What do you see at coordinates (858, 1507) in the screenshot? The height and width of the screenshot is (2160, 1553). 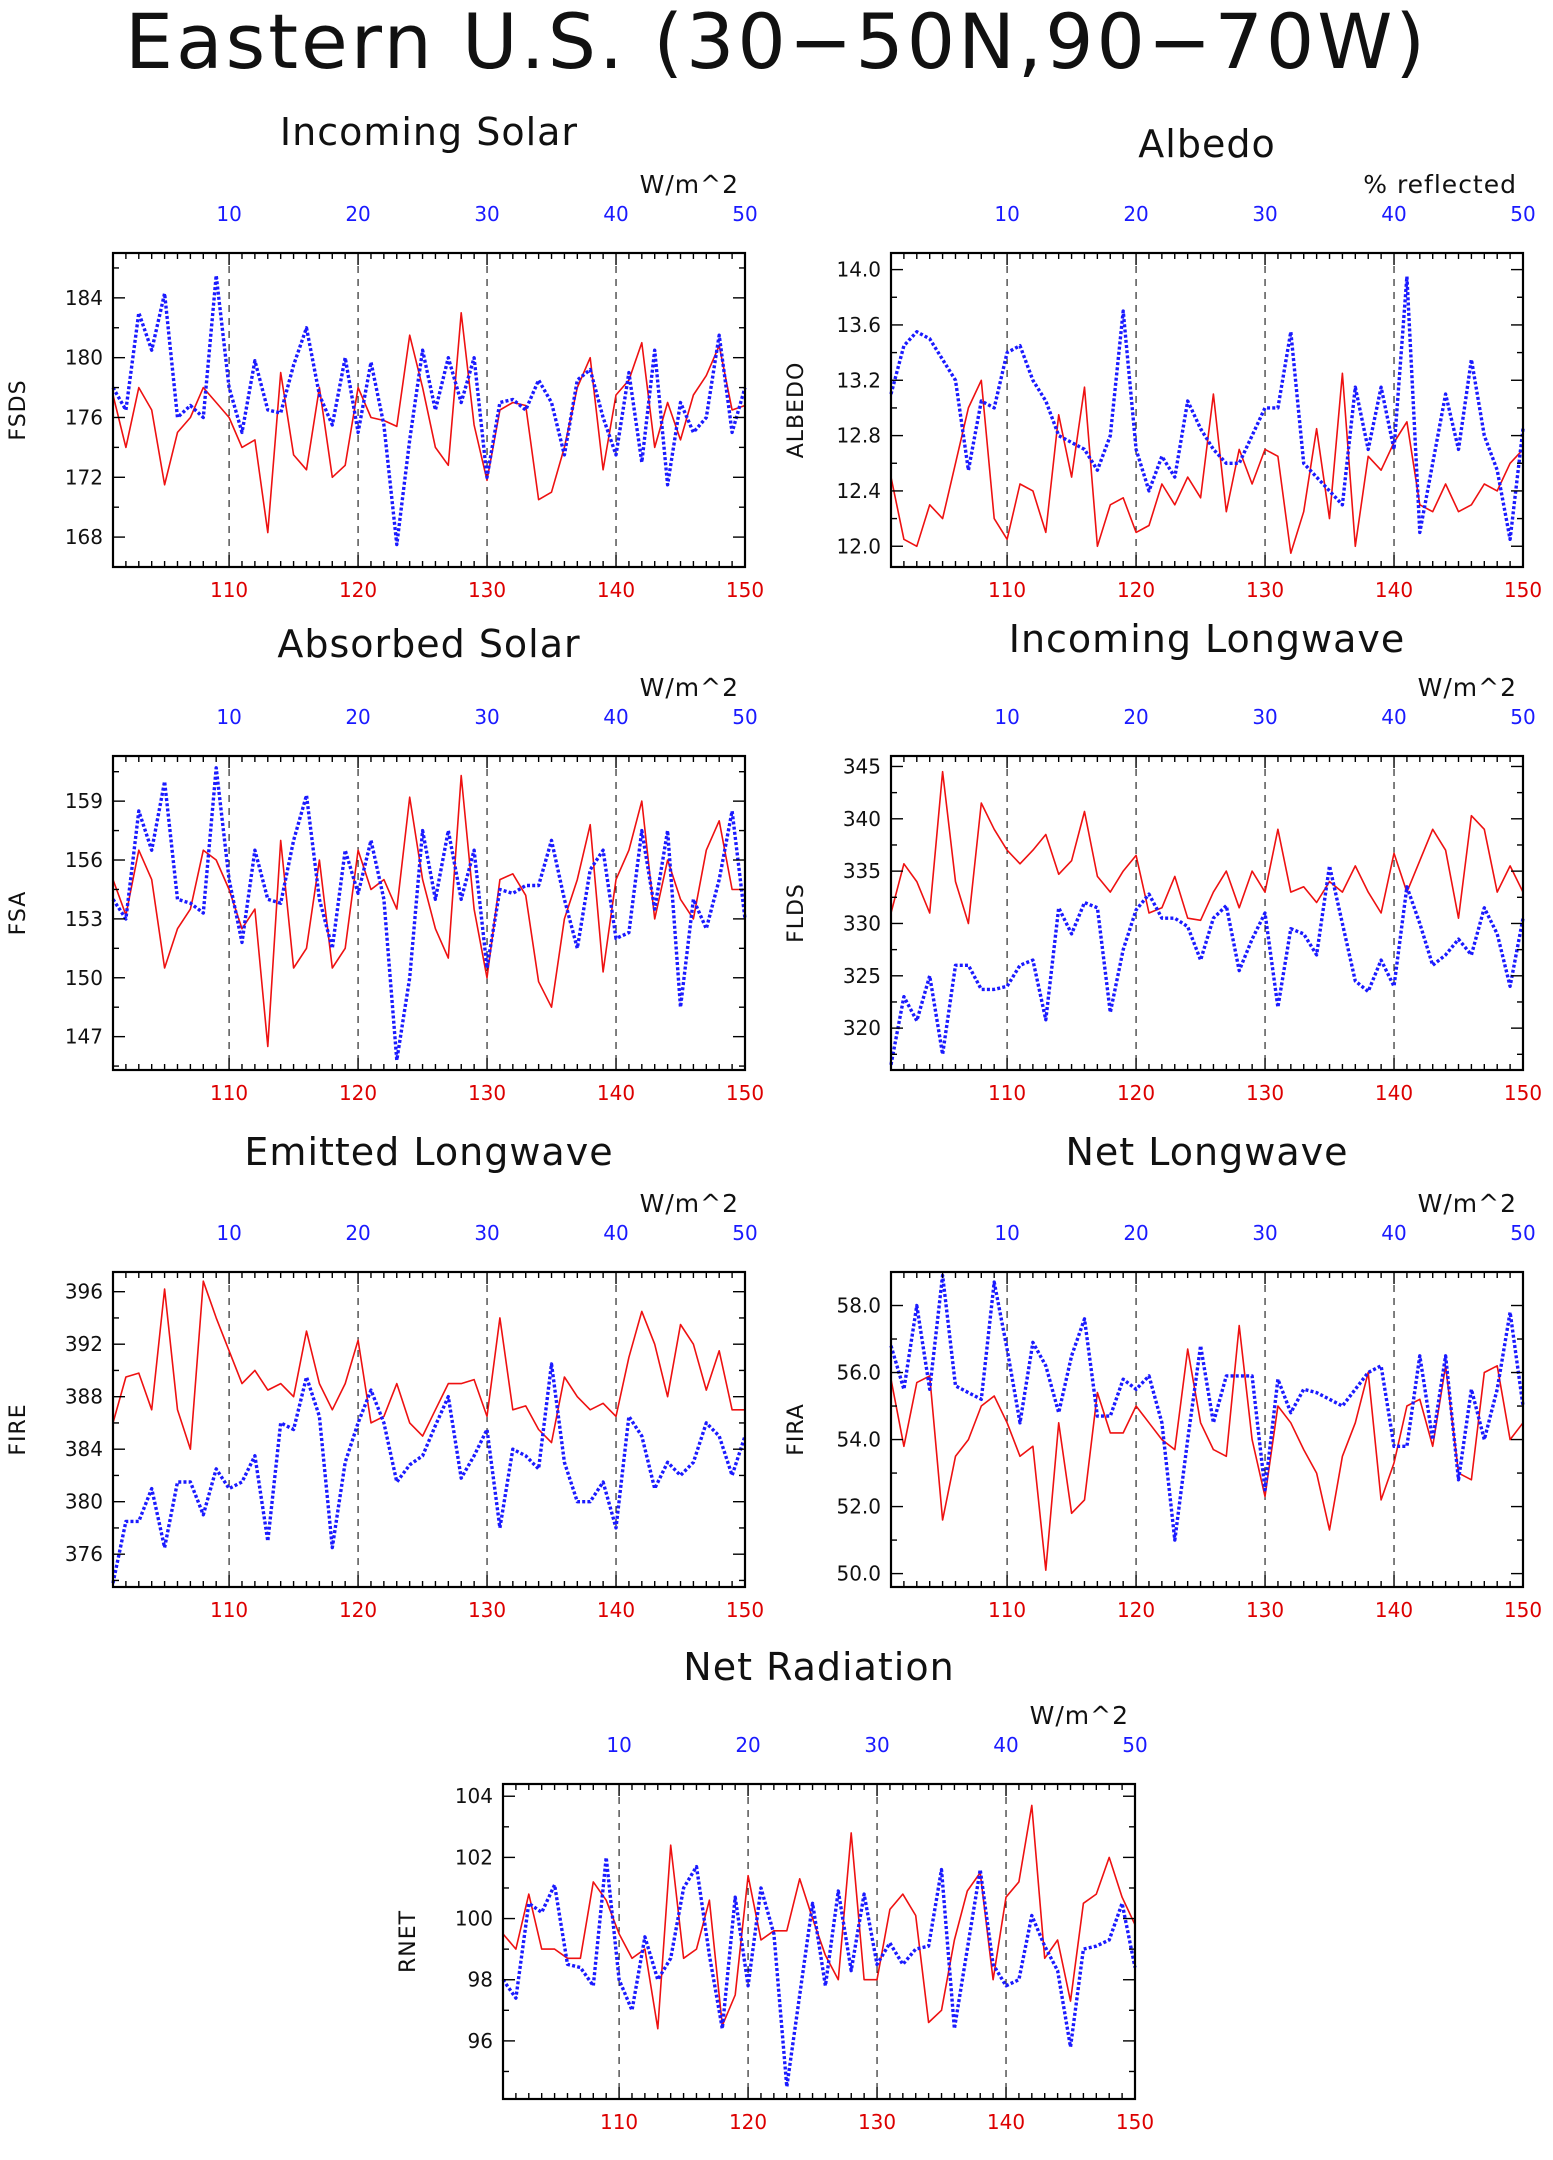 I see `y-tick-label: 52.0` at bounding box center [858, 1507].